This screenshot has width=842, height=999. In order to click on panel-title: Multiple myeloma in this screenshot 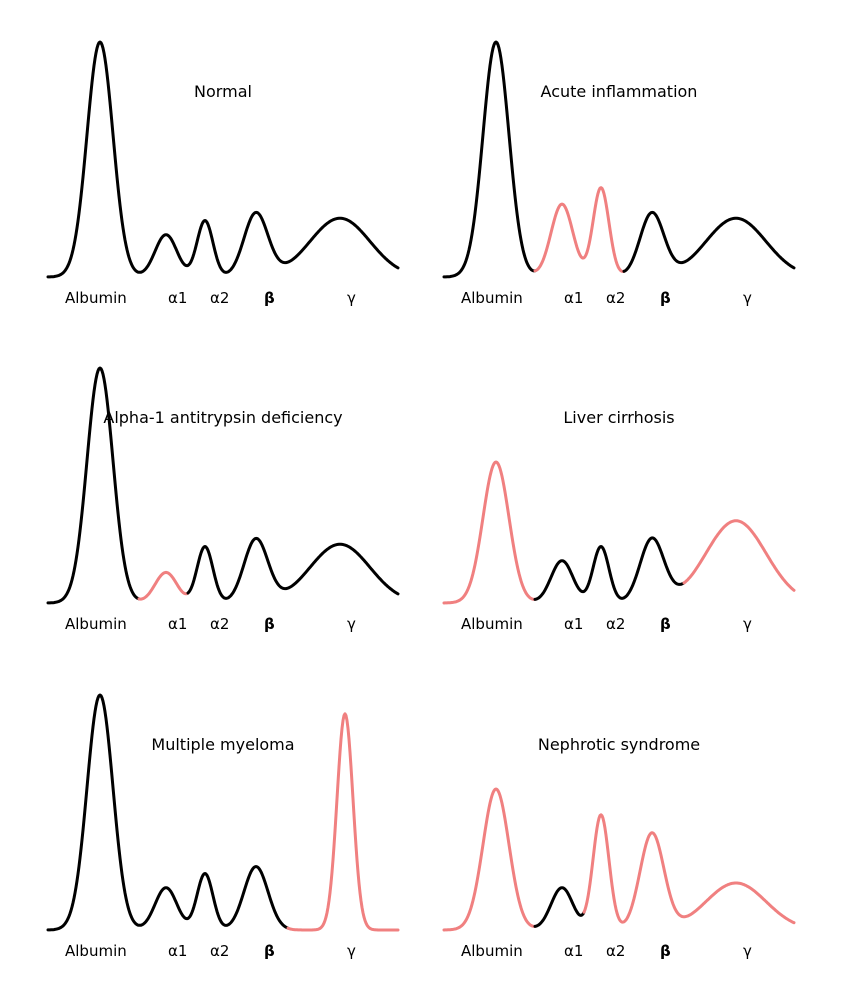, I will do `click(222, 744)`.